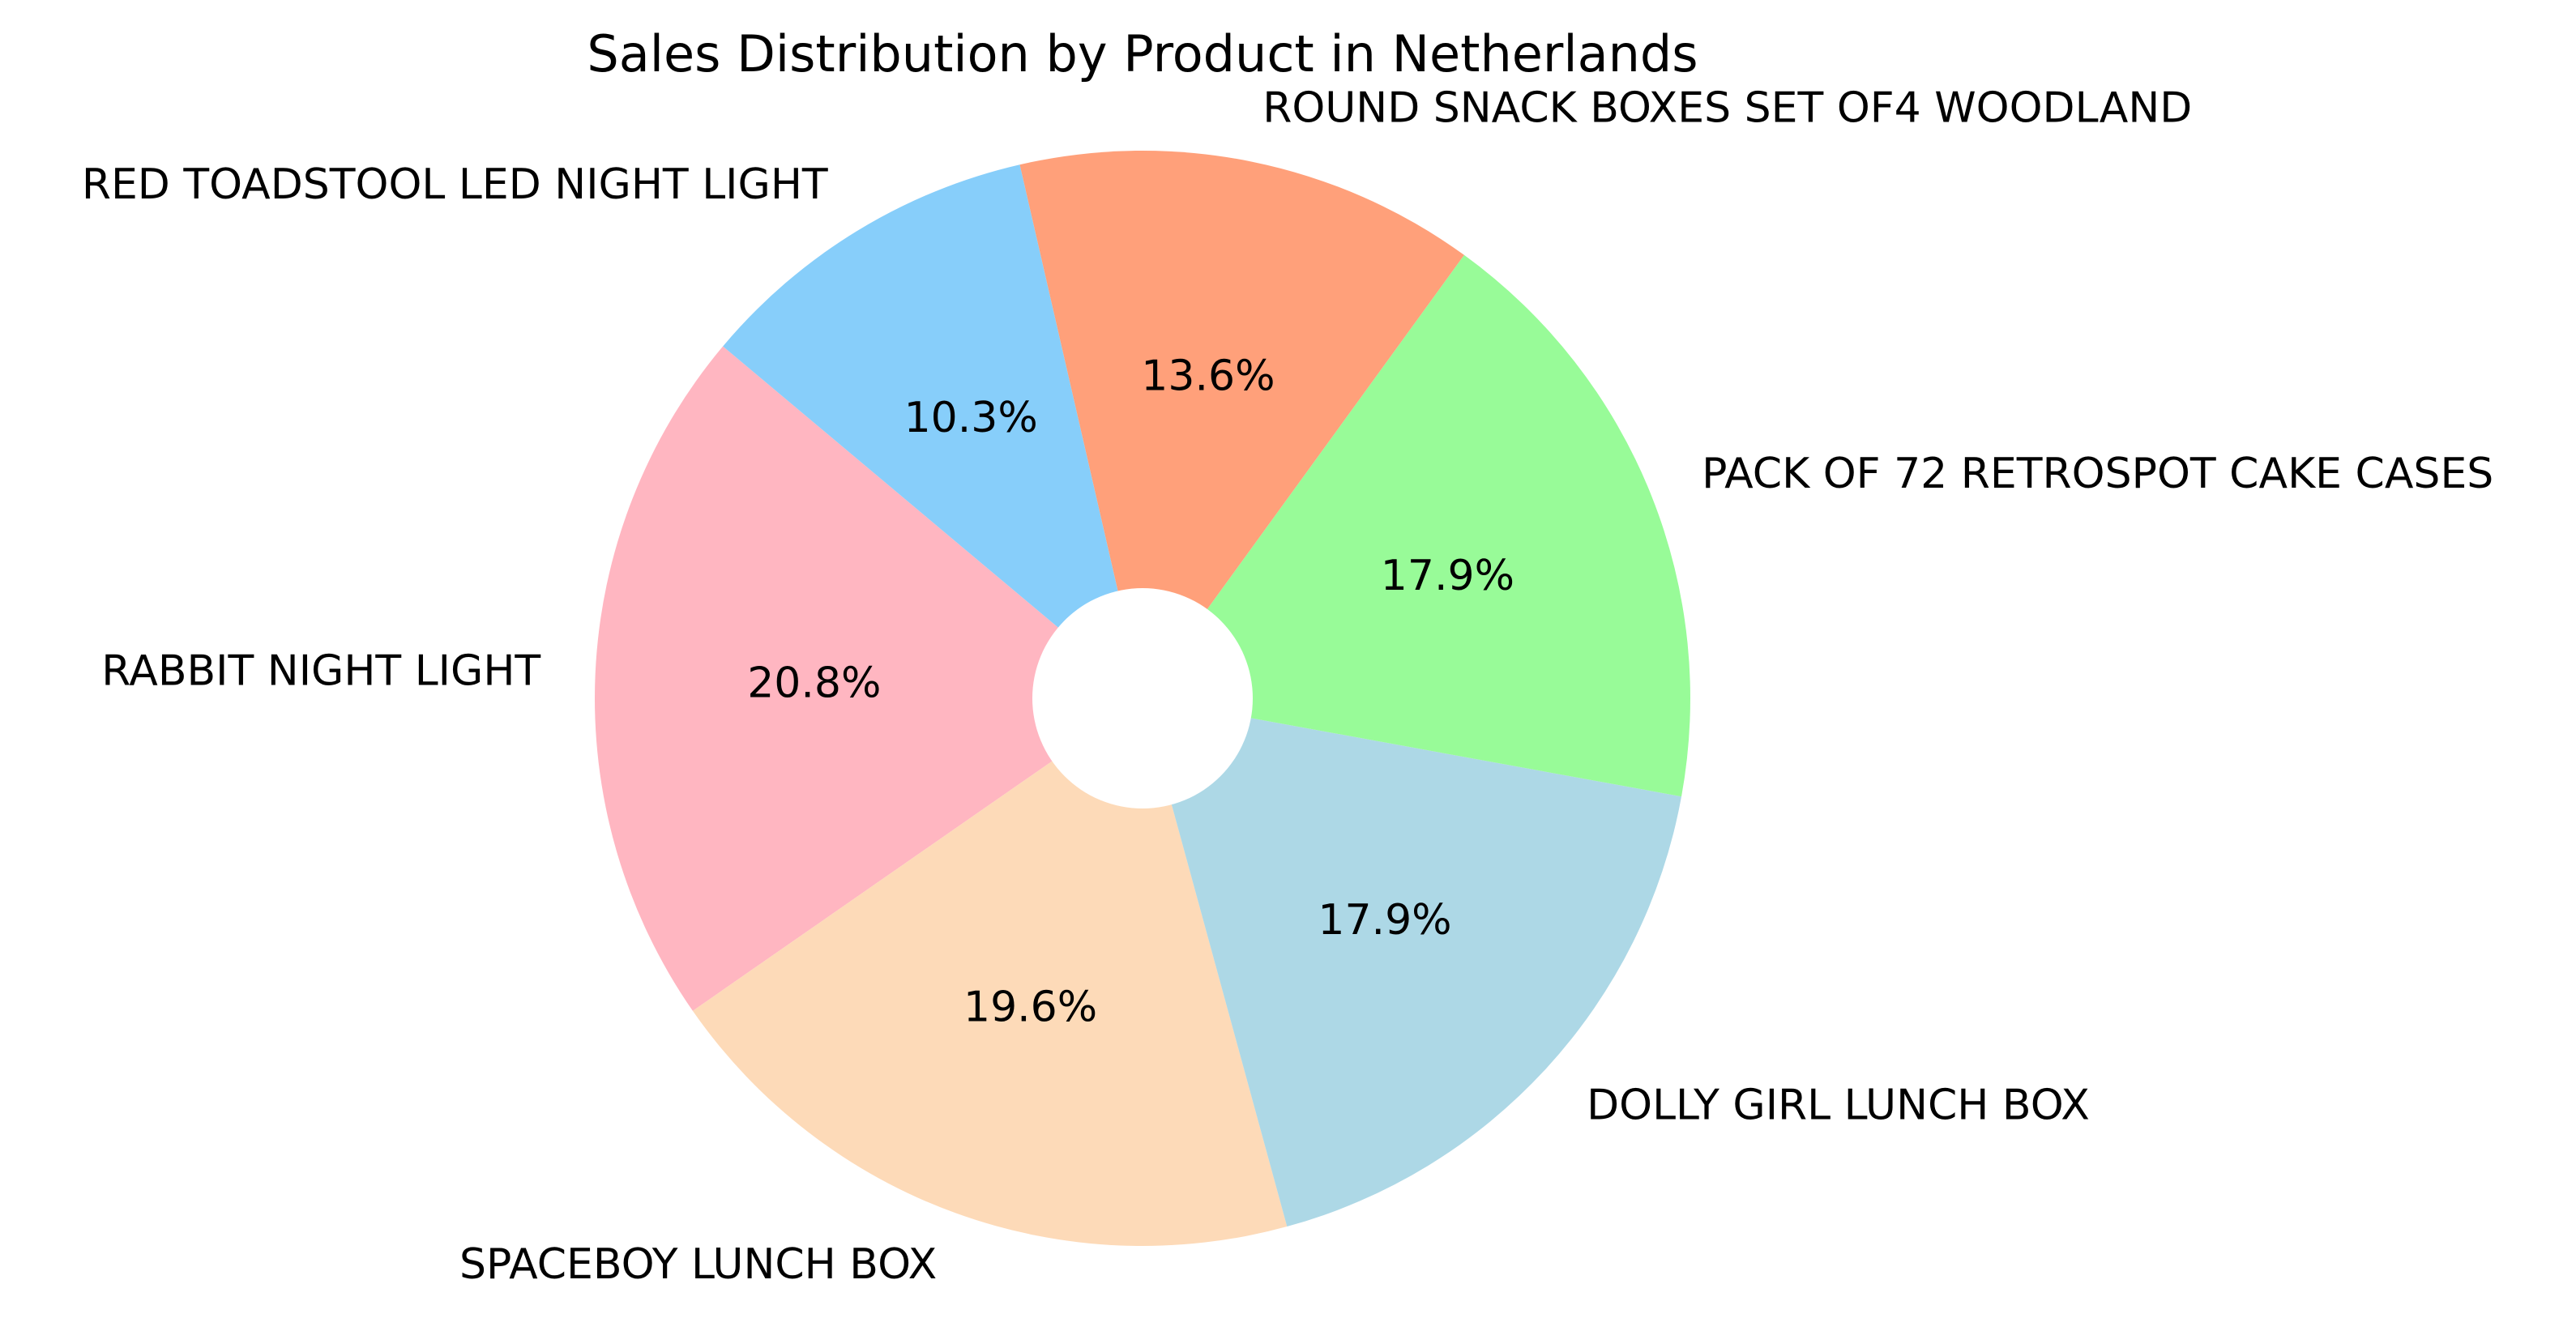  I want to click on slice-label: ROUND SNACK BOXES SET OF4 WOODLAND, so click(1727, 108).